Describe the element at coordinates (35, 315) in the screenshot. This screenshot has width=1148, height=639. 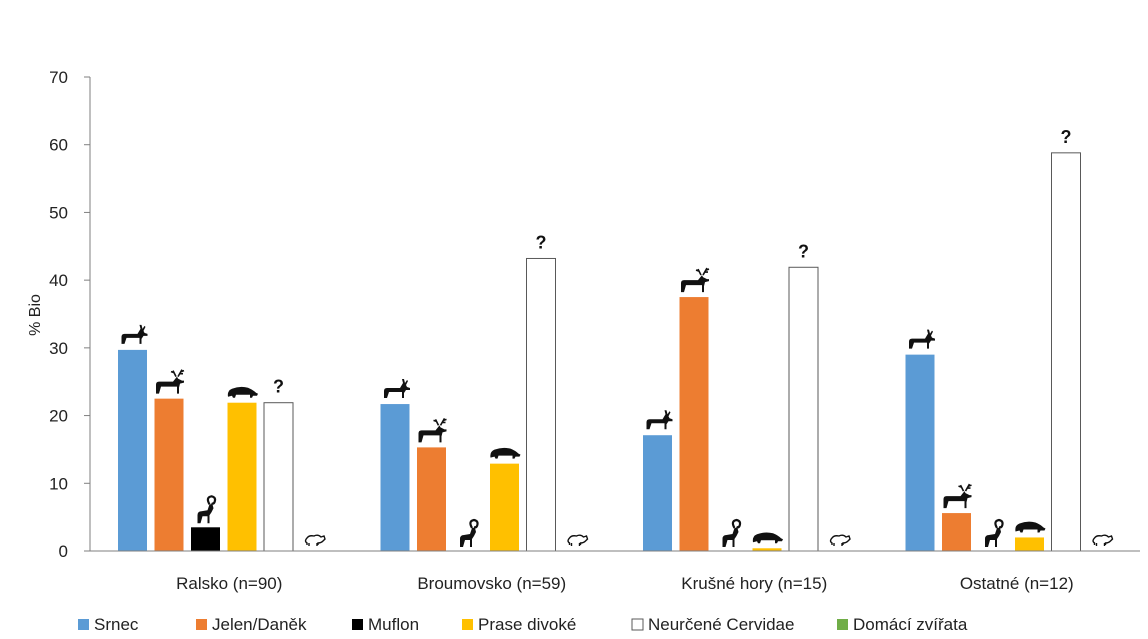
I see `y-axis-title: % Bio` at that location.